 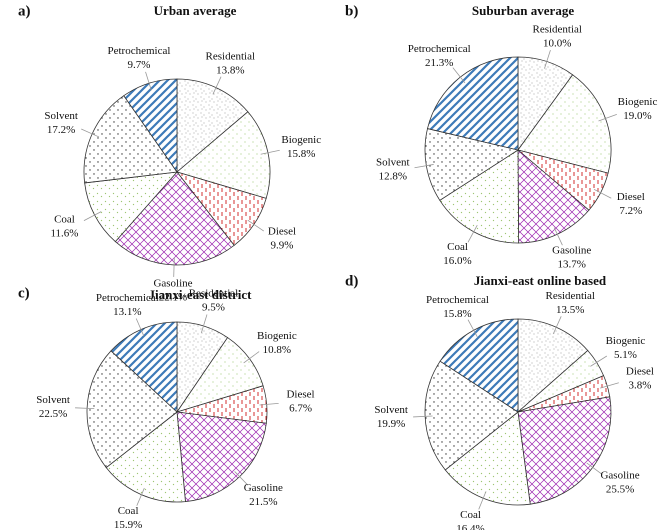 What do you see at coordinates (540, 280) in the screenshot?
I see `chart-title: Jianxi-east online based` at bounding box center [540, 280].